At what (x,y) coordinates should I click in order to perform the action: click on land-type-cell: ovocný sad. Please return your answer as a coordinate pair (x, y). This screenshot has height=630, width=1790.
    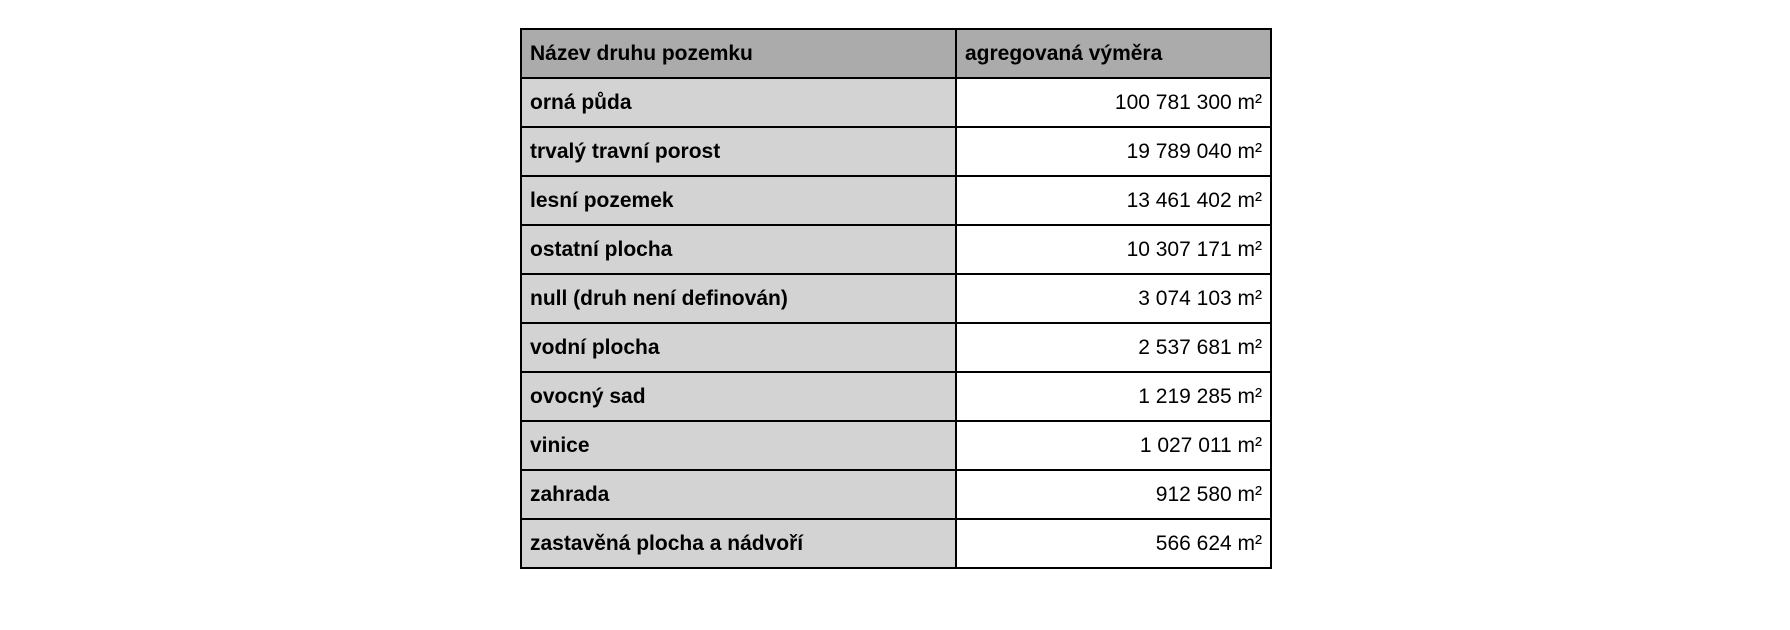
    Looking at the image, I should click on (738, 396).